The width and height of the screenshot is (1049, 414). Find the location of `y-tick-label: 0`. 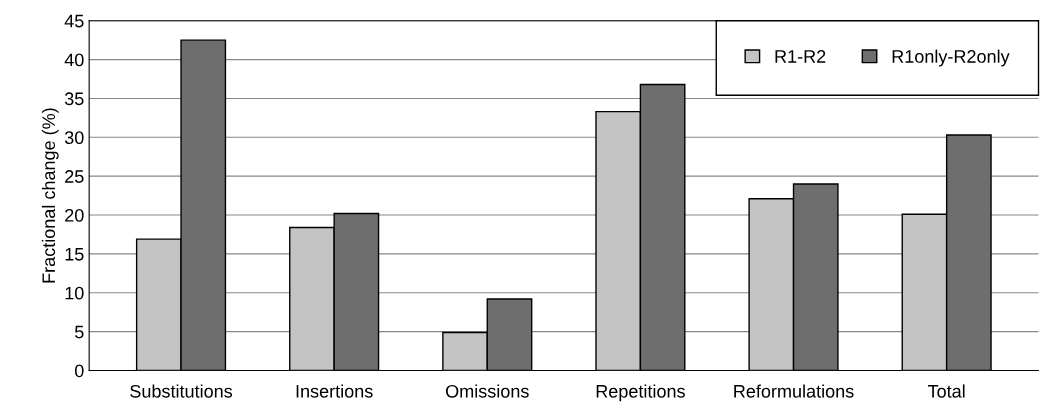

y-tick-label: 0 is located at coordinates (79, 371).